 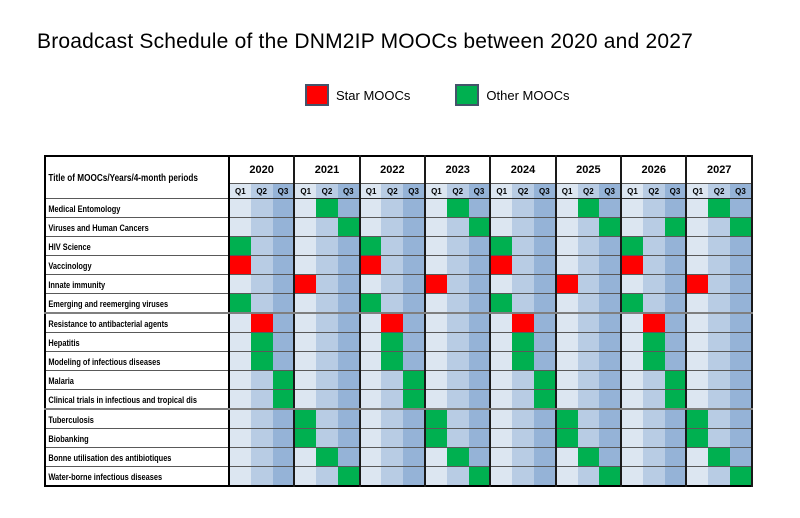 What do you see at coordinates (437, 95) in the screenshot?
I see `legend: Star MOOCs Other MOOCs` at bounding box center [437, 95].